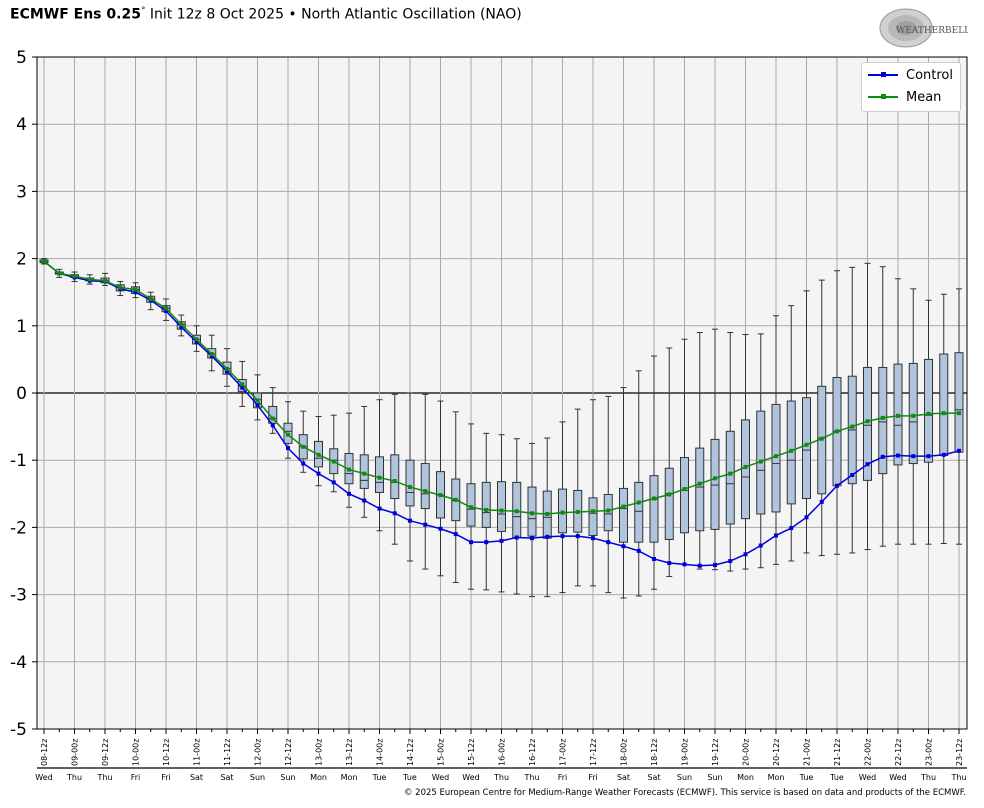 The width and height of the screenshot is (984, 808). I want to click on x-tick-label: 13-00z, so click(319, 752).